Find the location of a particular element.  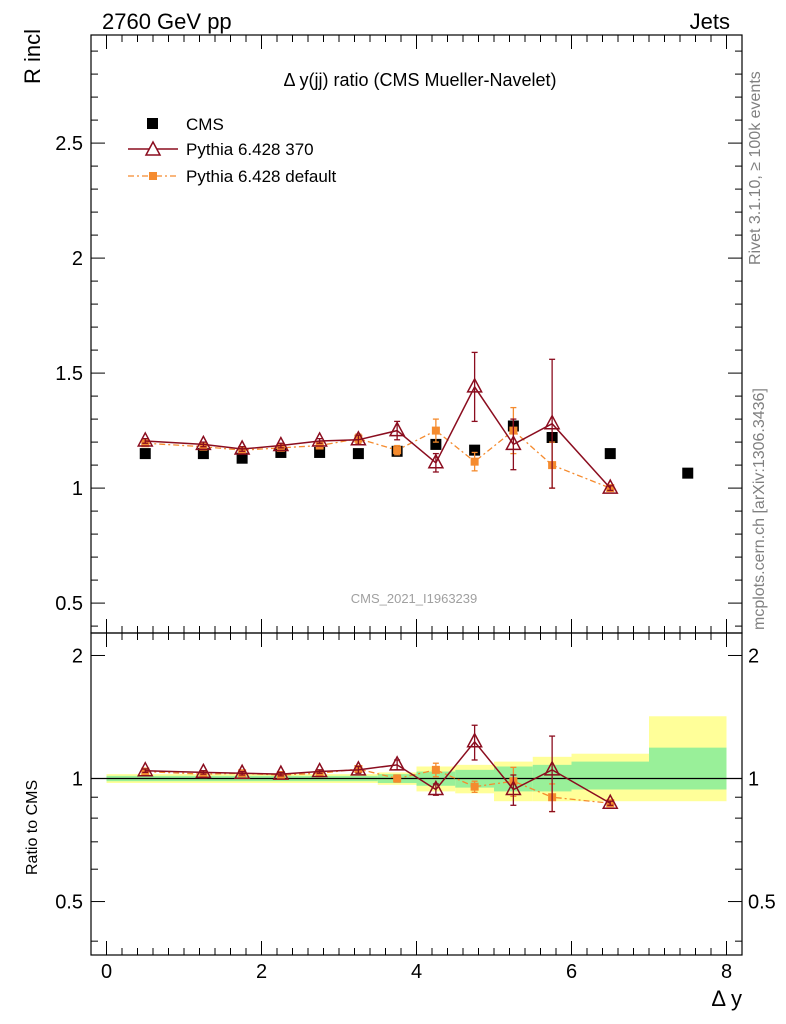

legend-marker-cms is located at coordinates (152, 123).